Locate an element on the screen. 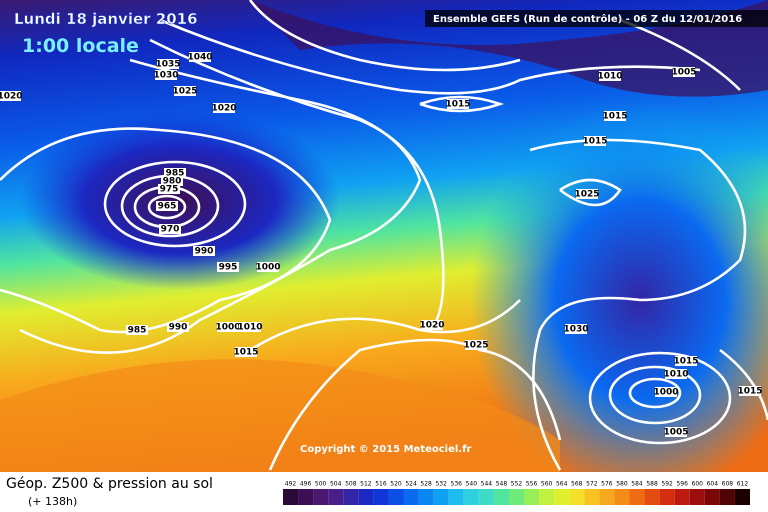 This screenshot has width=768, height=512. legend-label: 512 is located at coordinates (366, 484).